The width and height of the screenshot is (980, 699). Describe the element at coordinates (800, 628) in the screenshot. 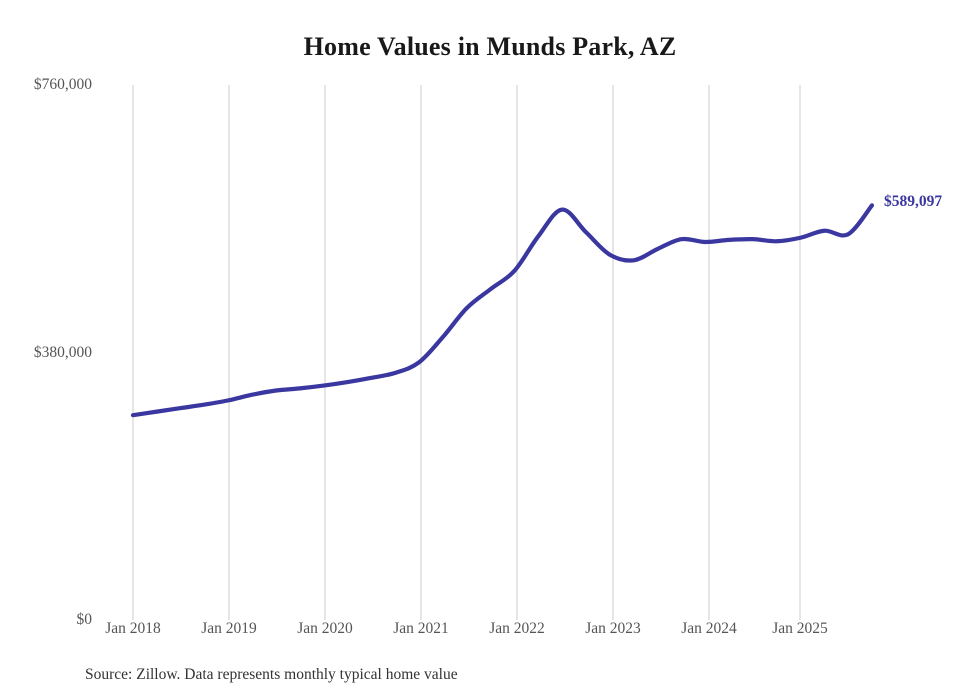

I see `x-axis-tick-jan-2025: Jan 2025` at that location.